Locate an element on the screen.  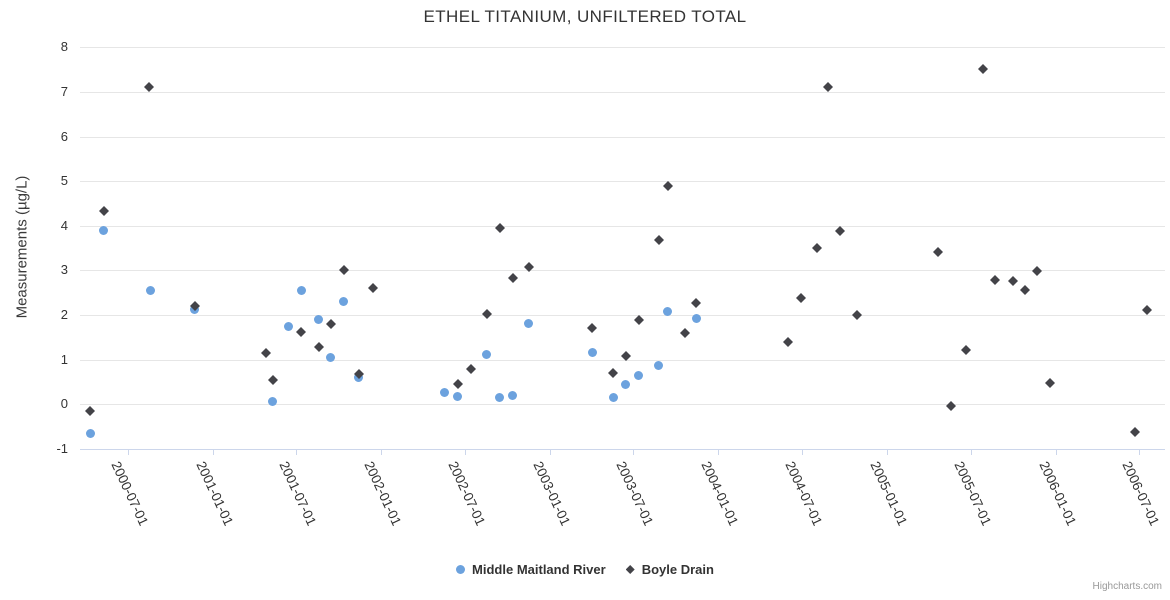
y-axis-label: 8 is located at coordinates (64, 46).